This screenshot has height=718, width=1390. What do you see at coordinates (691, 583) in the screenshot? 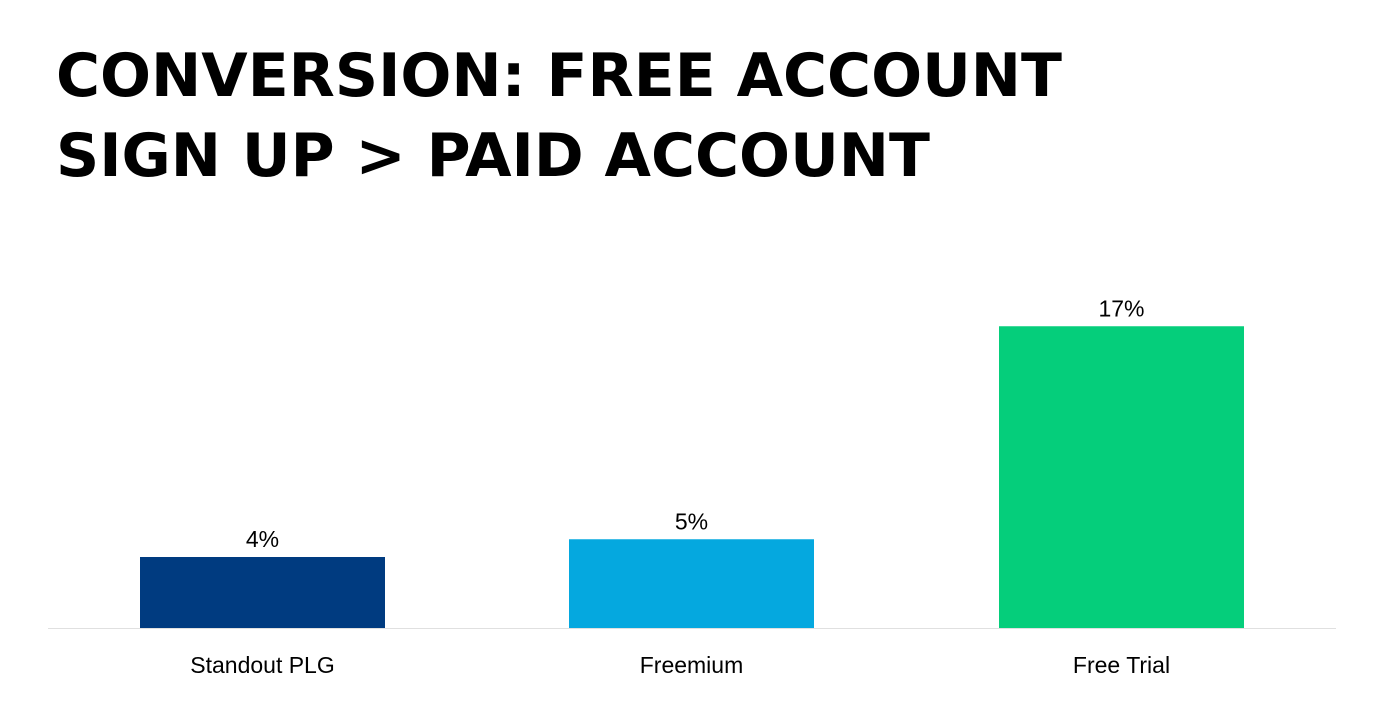
I see `bar-freemium` at bounding box center [691, 583].